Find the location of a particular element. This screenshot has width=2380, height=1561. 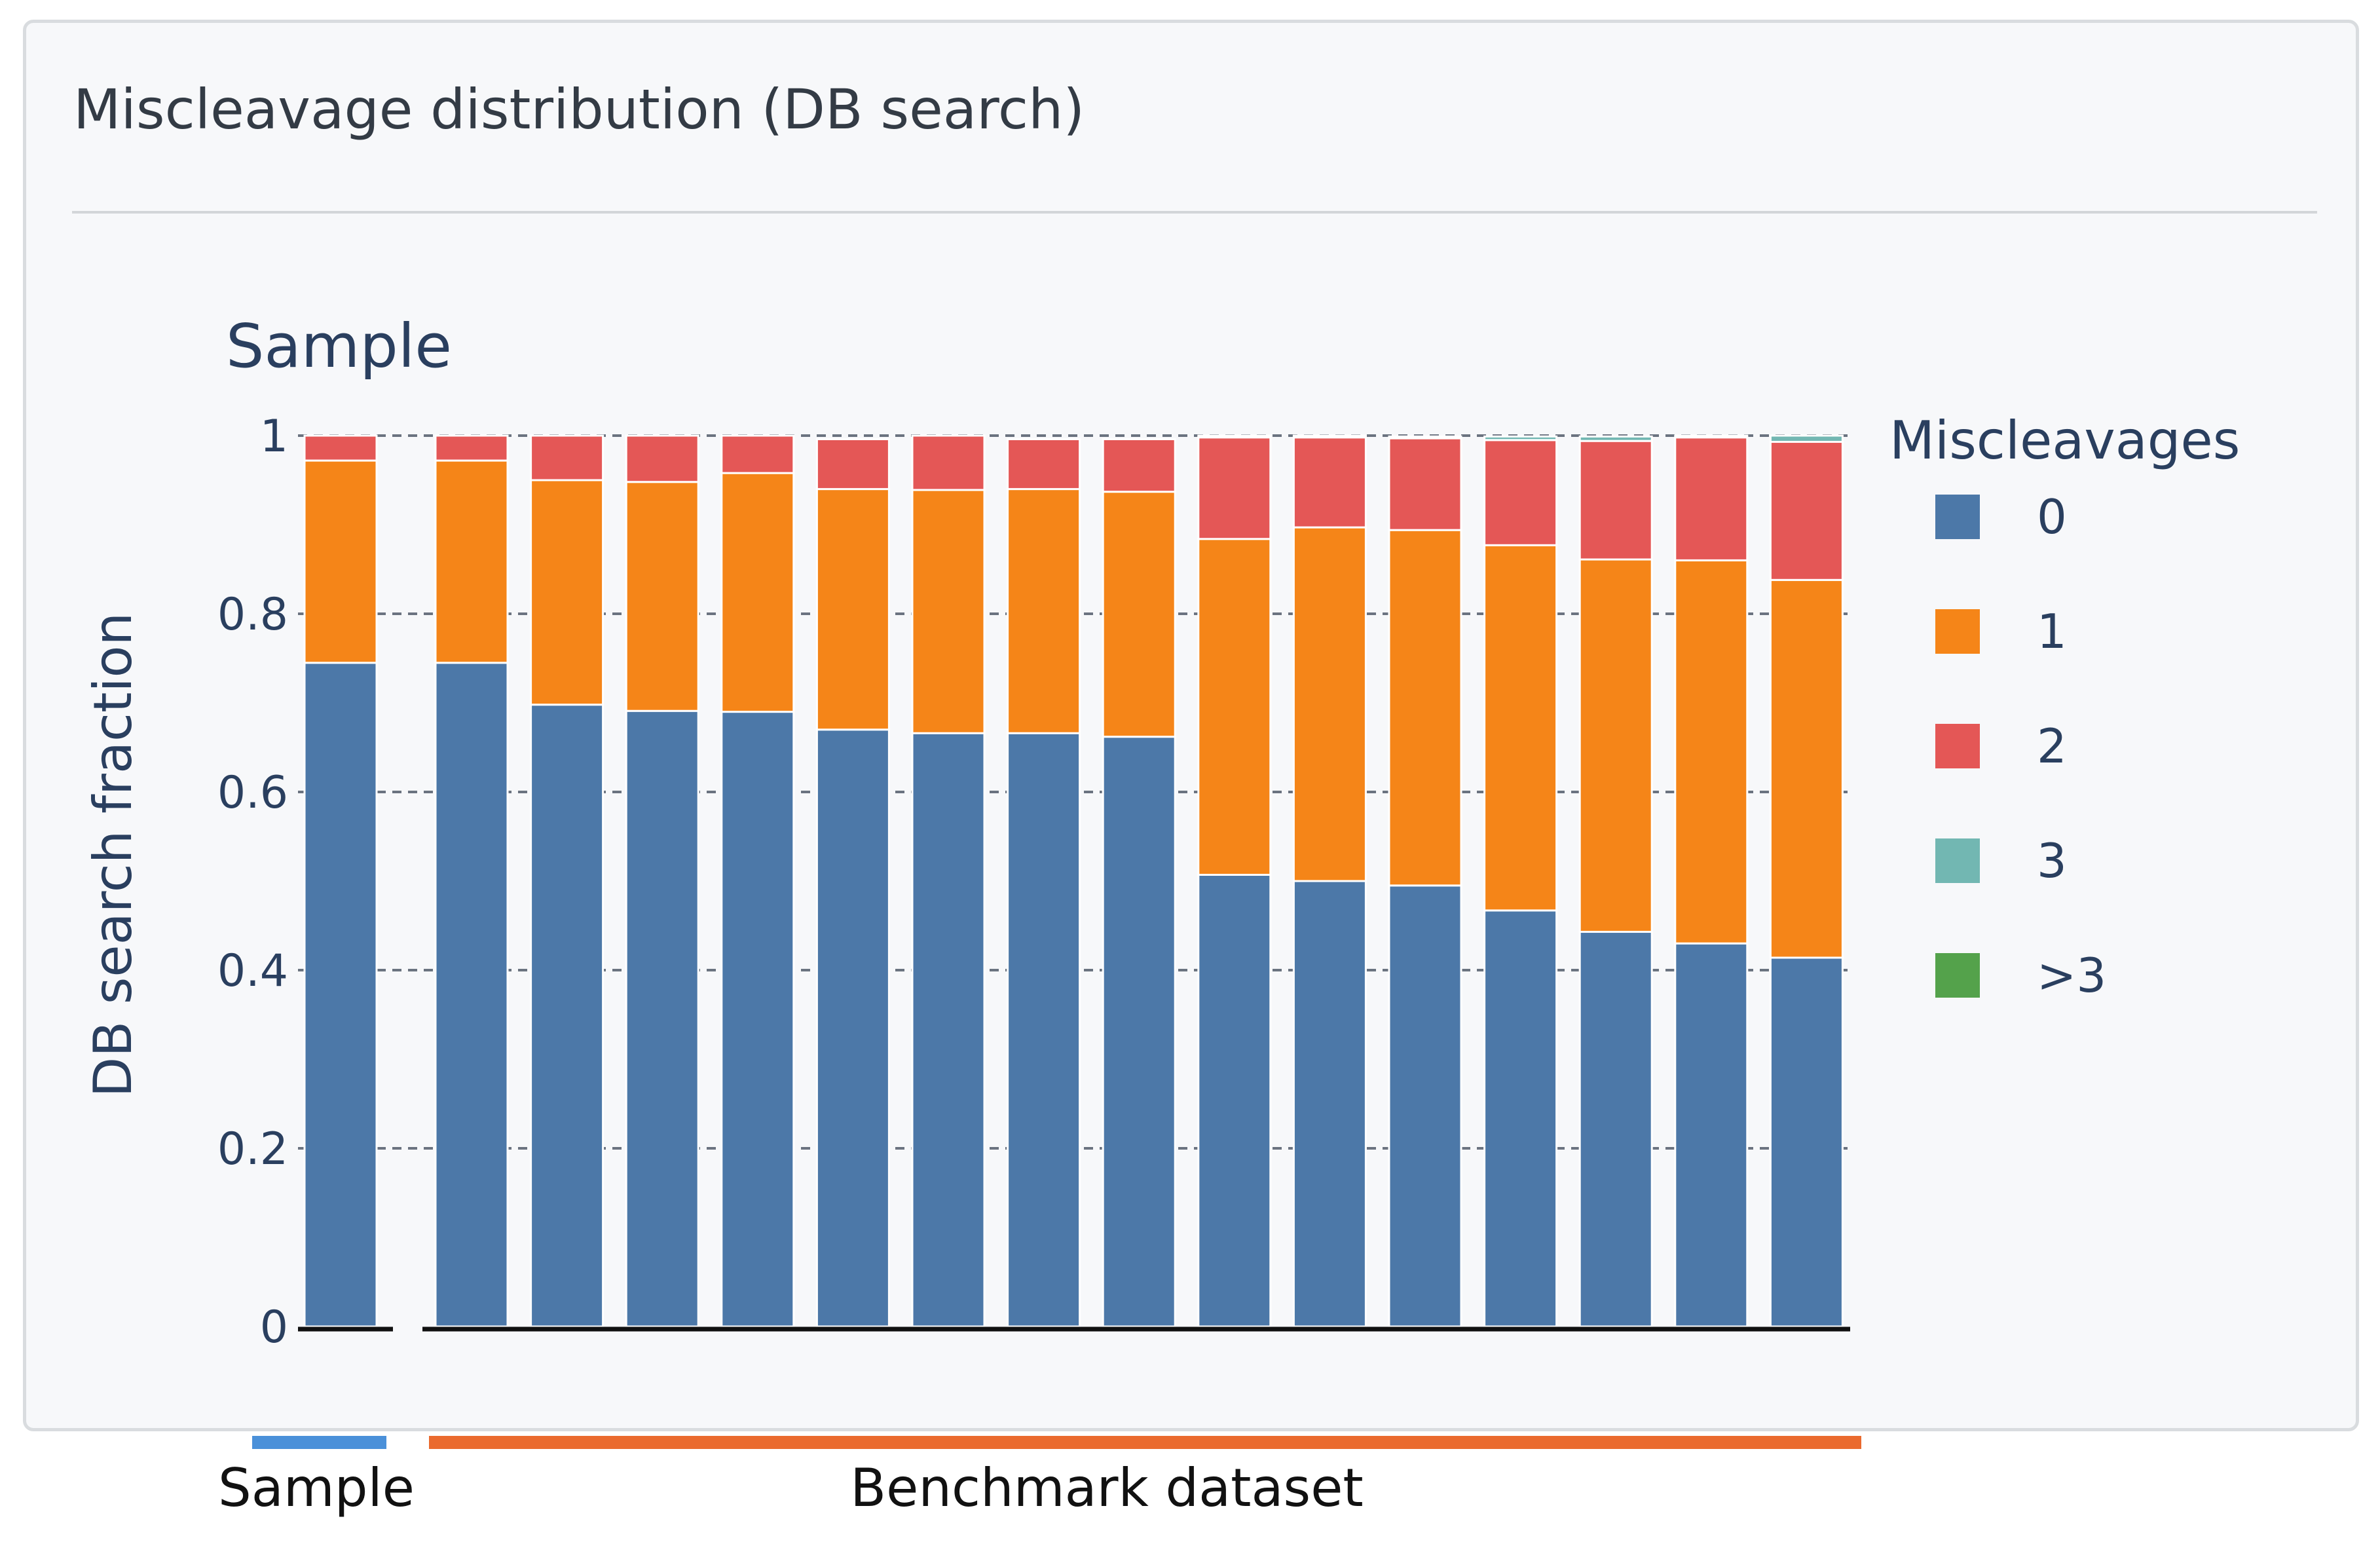

legend-title: Miscleavages is located at coordinates (2064, 440).